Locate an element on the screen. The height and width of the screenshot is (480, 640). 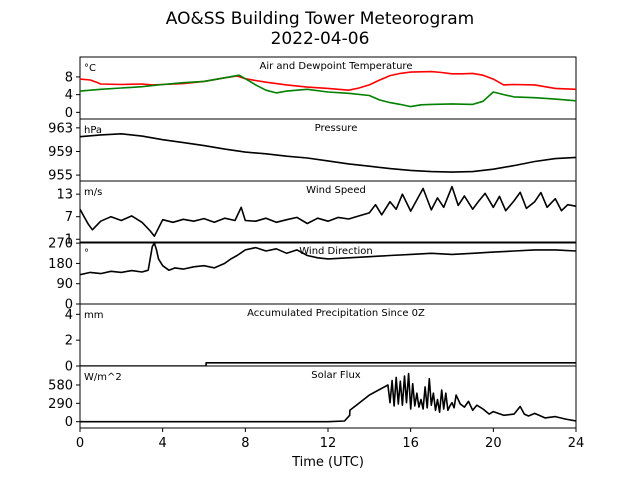
y-tick-label: 7 is located at coordinates (69, 217).